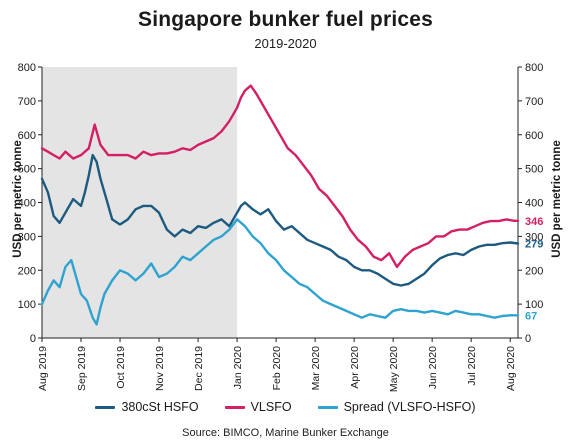 Image resolution: width=571 pixels, height=446 pixels. I want to click on x-tick-label: Jul 2020, so click(472, 366).